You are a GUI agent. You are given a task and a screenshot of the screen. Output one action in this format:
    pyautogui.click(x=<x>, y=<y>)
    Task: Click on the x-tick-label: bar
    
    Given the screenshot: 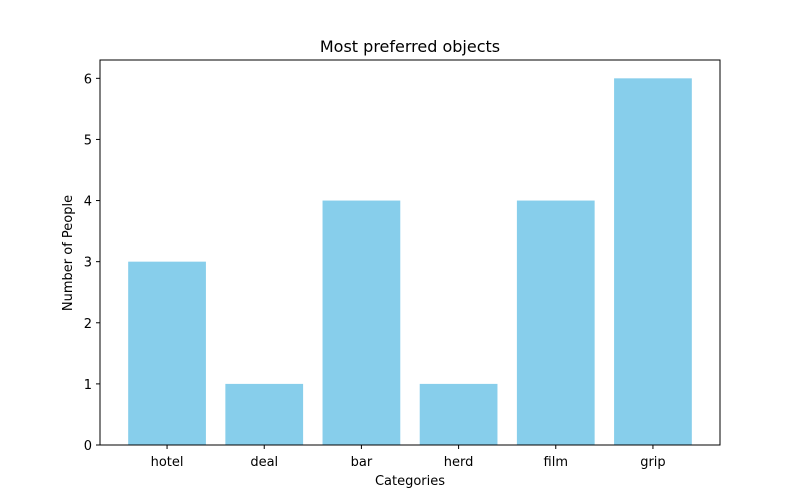 What is the action you would take?
    pyautogui.click(x=362, y=462)
    